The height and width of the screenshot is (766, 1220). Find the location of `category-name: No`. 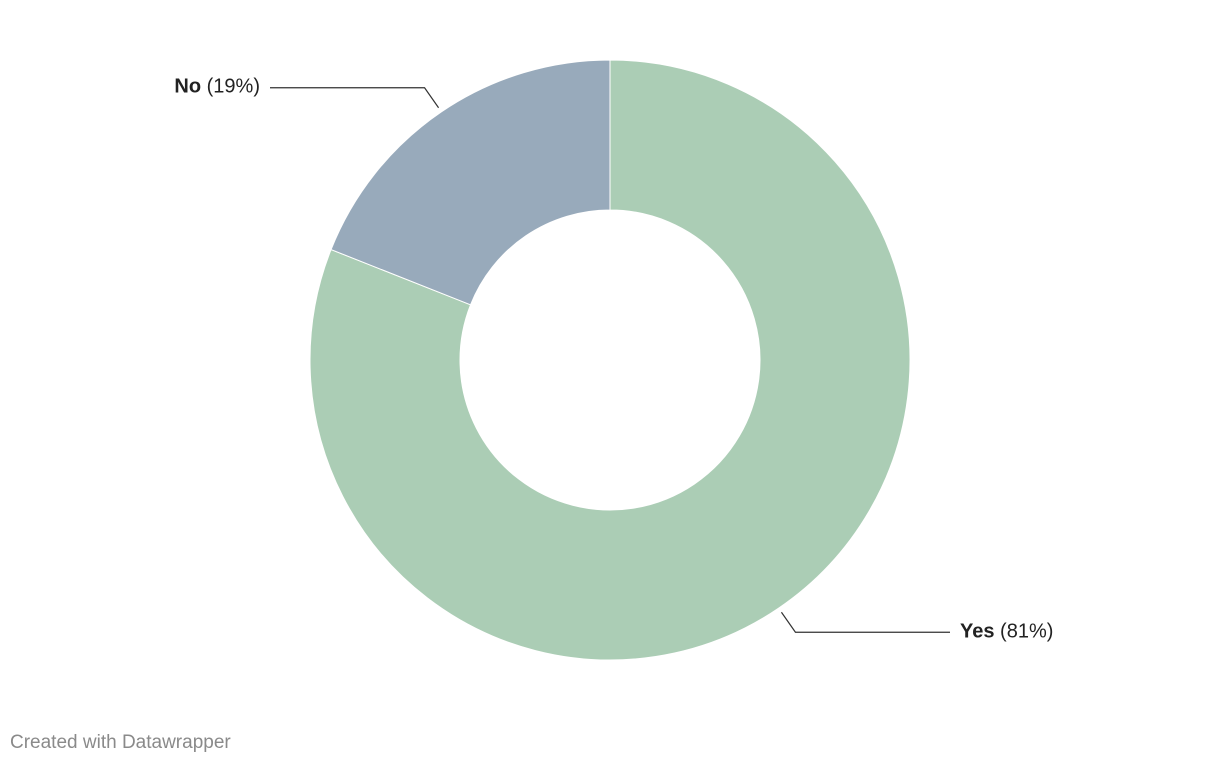

category-name: No is located at coordinates (187, 87).